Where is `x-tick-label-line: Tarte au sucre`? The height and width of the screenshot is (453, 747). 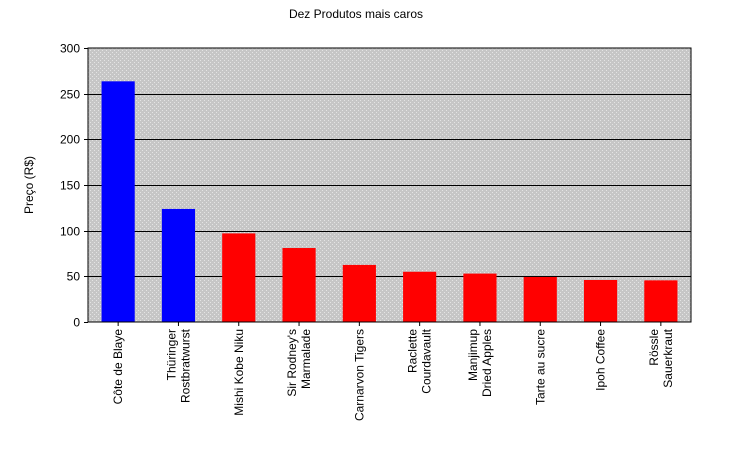
x-tick-label-line: Tarte au sucre is located at coordinates (540, 367).